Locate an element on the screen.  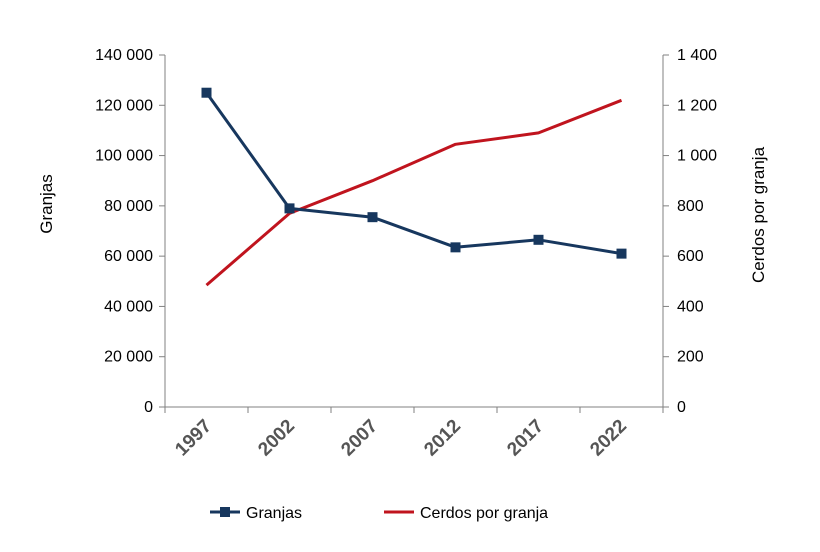
legend-item-granjas: Granjas is located at coordinates (256, 513).